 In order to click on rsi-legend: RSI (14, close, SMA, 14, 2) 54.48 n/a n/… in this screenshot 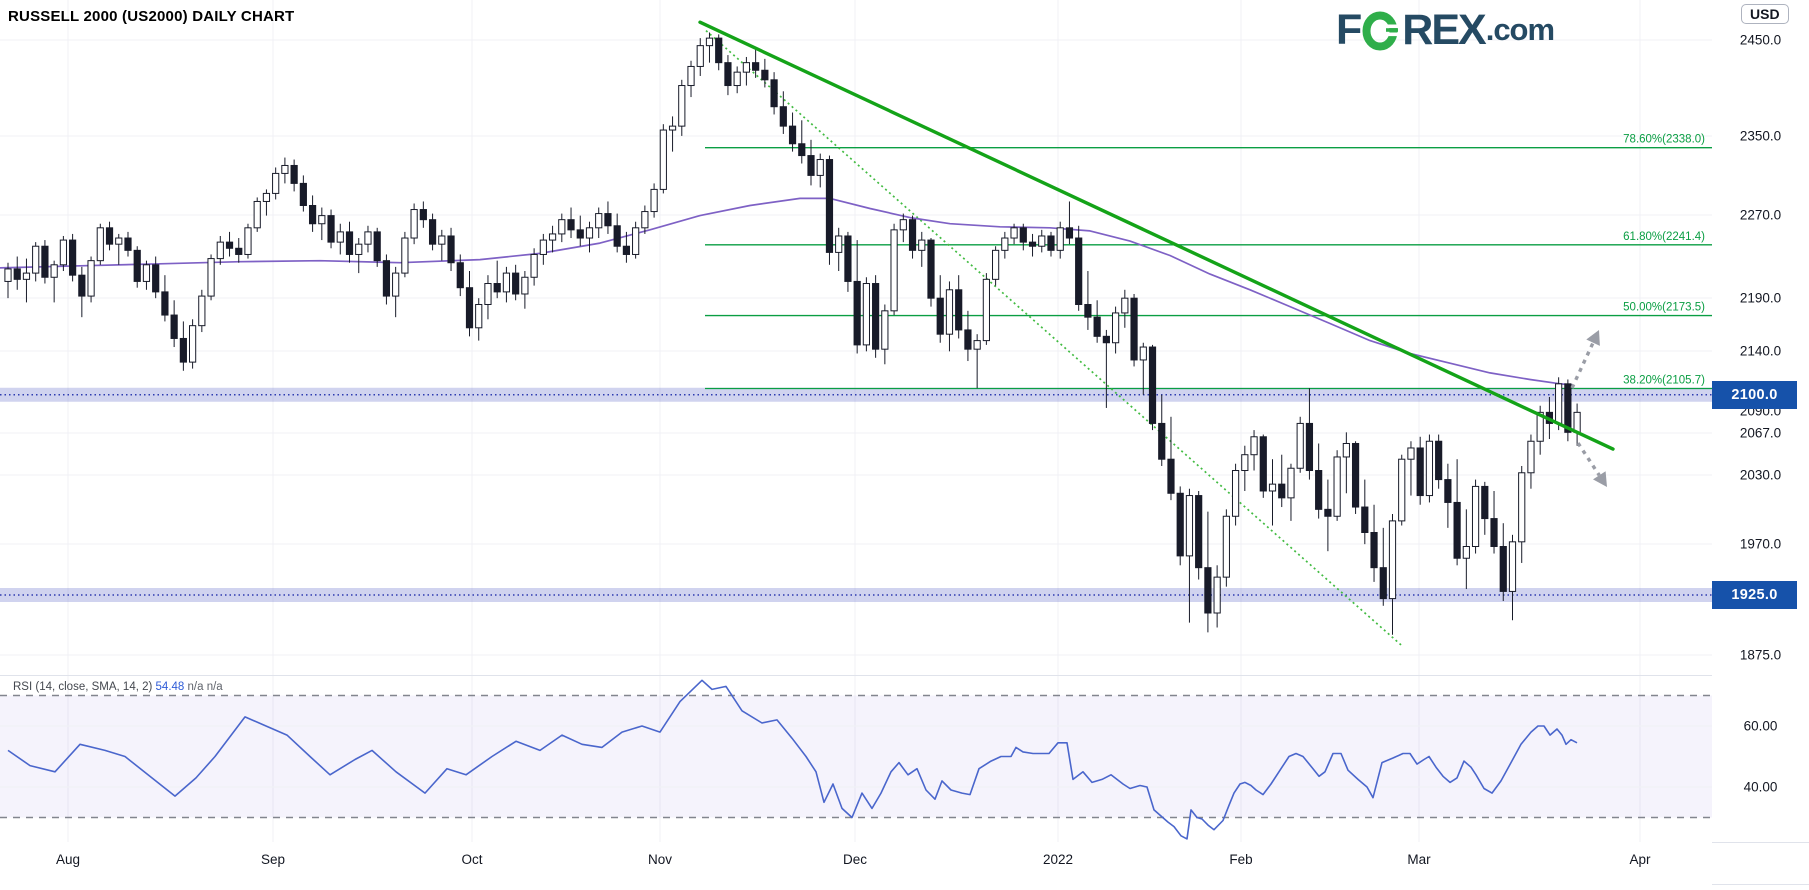, I will do `click(118, 687)`.